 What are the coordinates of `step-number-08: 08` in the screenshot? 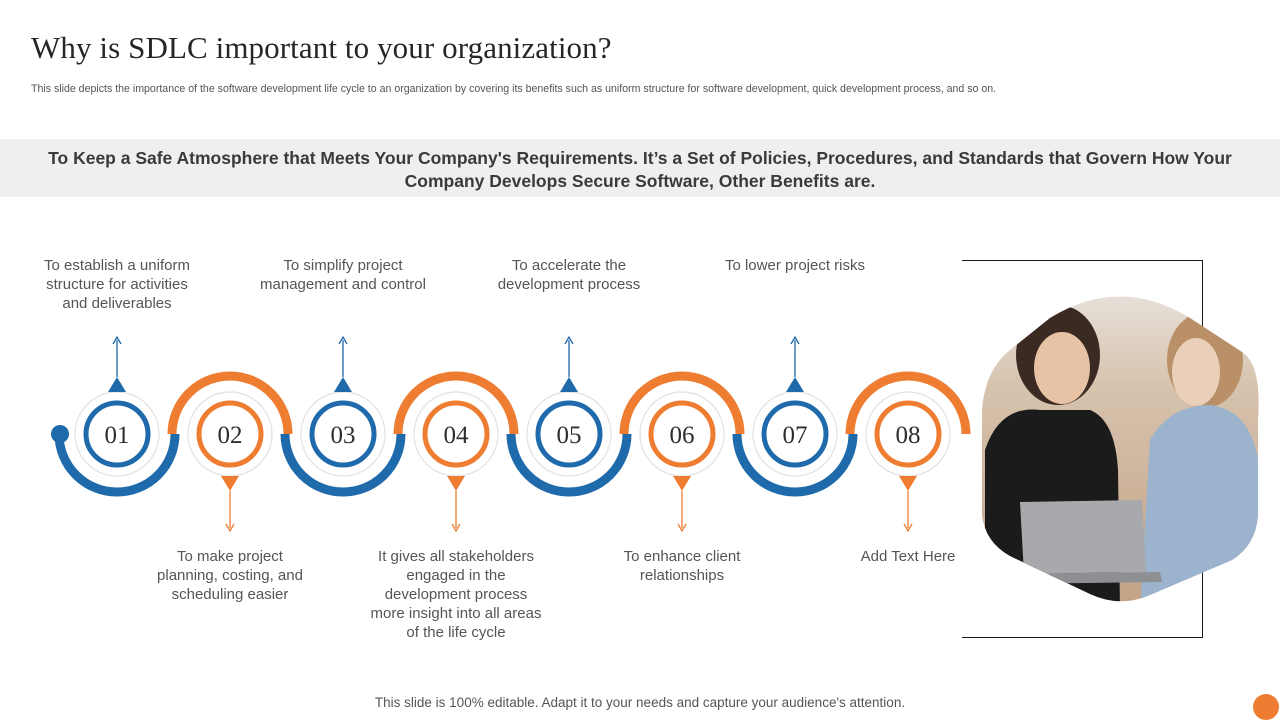 It's located at (908, 435).